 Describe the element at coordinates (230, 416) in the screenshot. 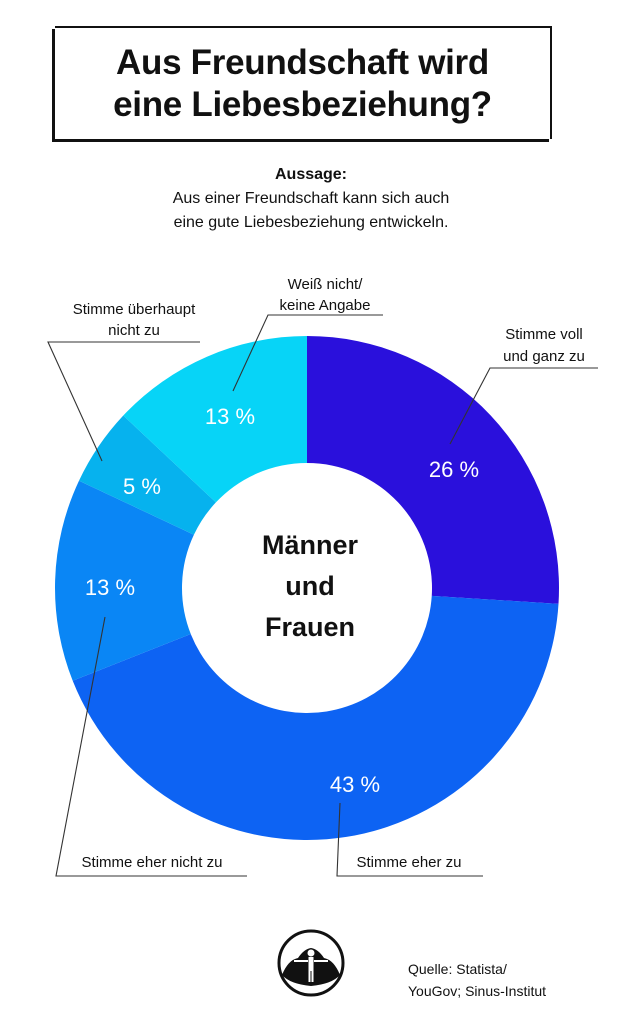

I see `value-label-weiss-nicht-keine-angabe: 13 %` at that location.